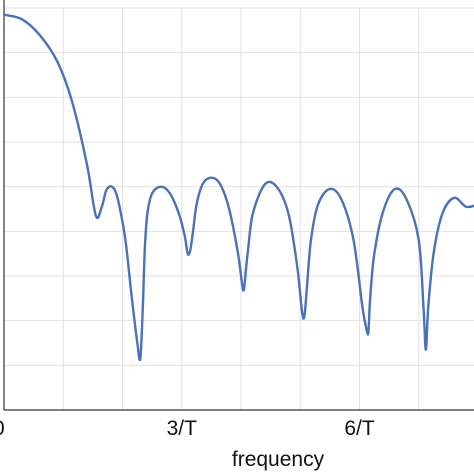 Image resolution: width=474 pixels, height=474 pixels. What do you see at coordinates (278, 459) in the screenshot?
I see `x-axis-label: frequency` at bounding box center [278, 459].